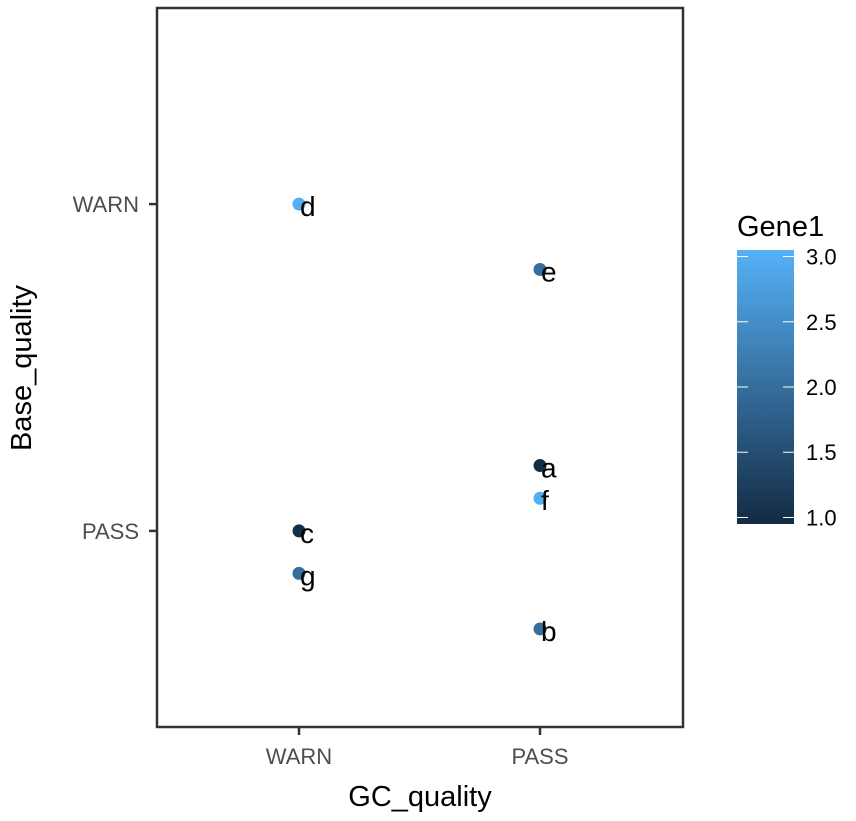 Image resolution: width=856 pixels, height=821 pixels. Describe the element at coordinates (821, 322) in the screenshot. I see `legend-label: 2.5` at that location.